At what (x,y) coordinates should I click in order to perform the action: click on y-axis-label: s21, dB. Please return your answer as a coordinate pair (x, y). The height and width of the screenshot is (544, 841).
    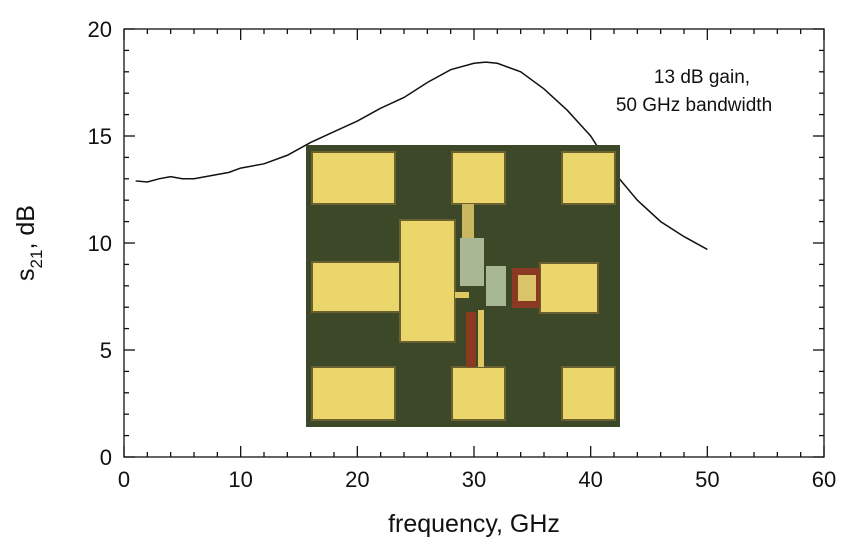
    Looking at the image, I should click on (29, 243).